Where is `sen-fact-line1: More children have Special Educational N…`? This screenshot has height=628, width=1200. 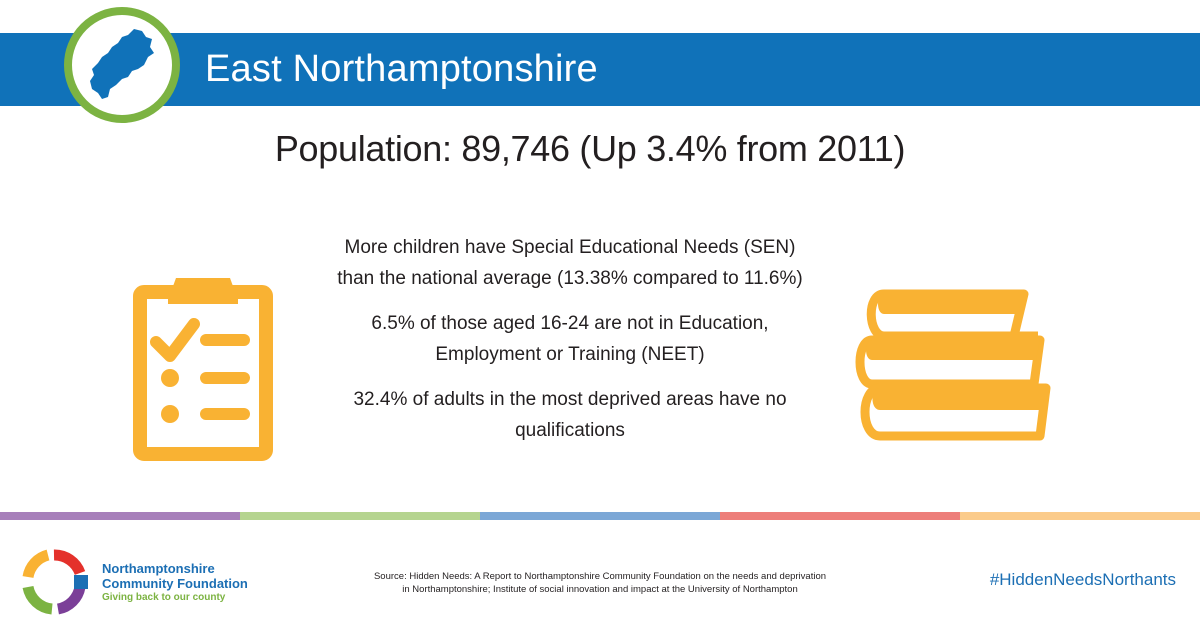 sen-fact-line1: More children have Special Educational N… is located at coordinates (570, 247).